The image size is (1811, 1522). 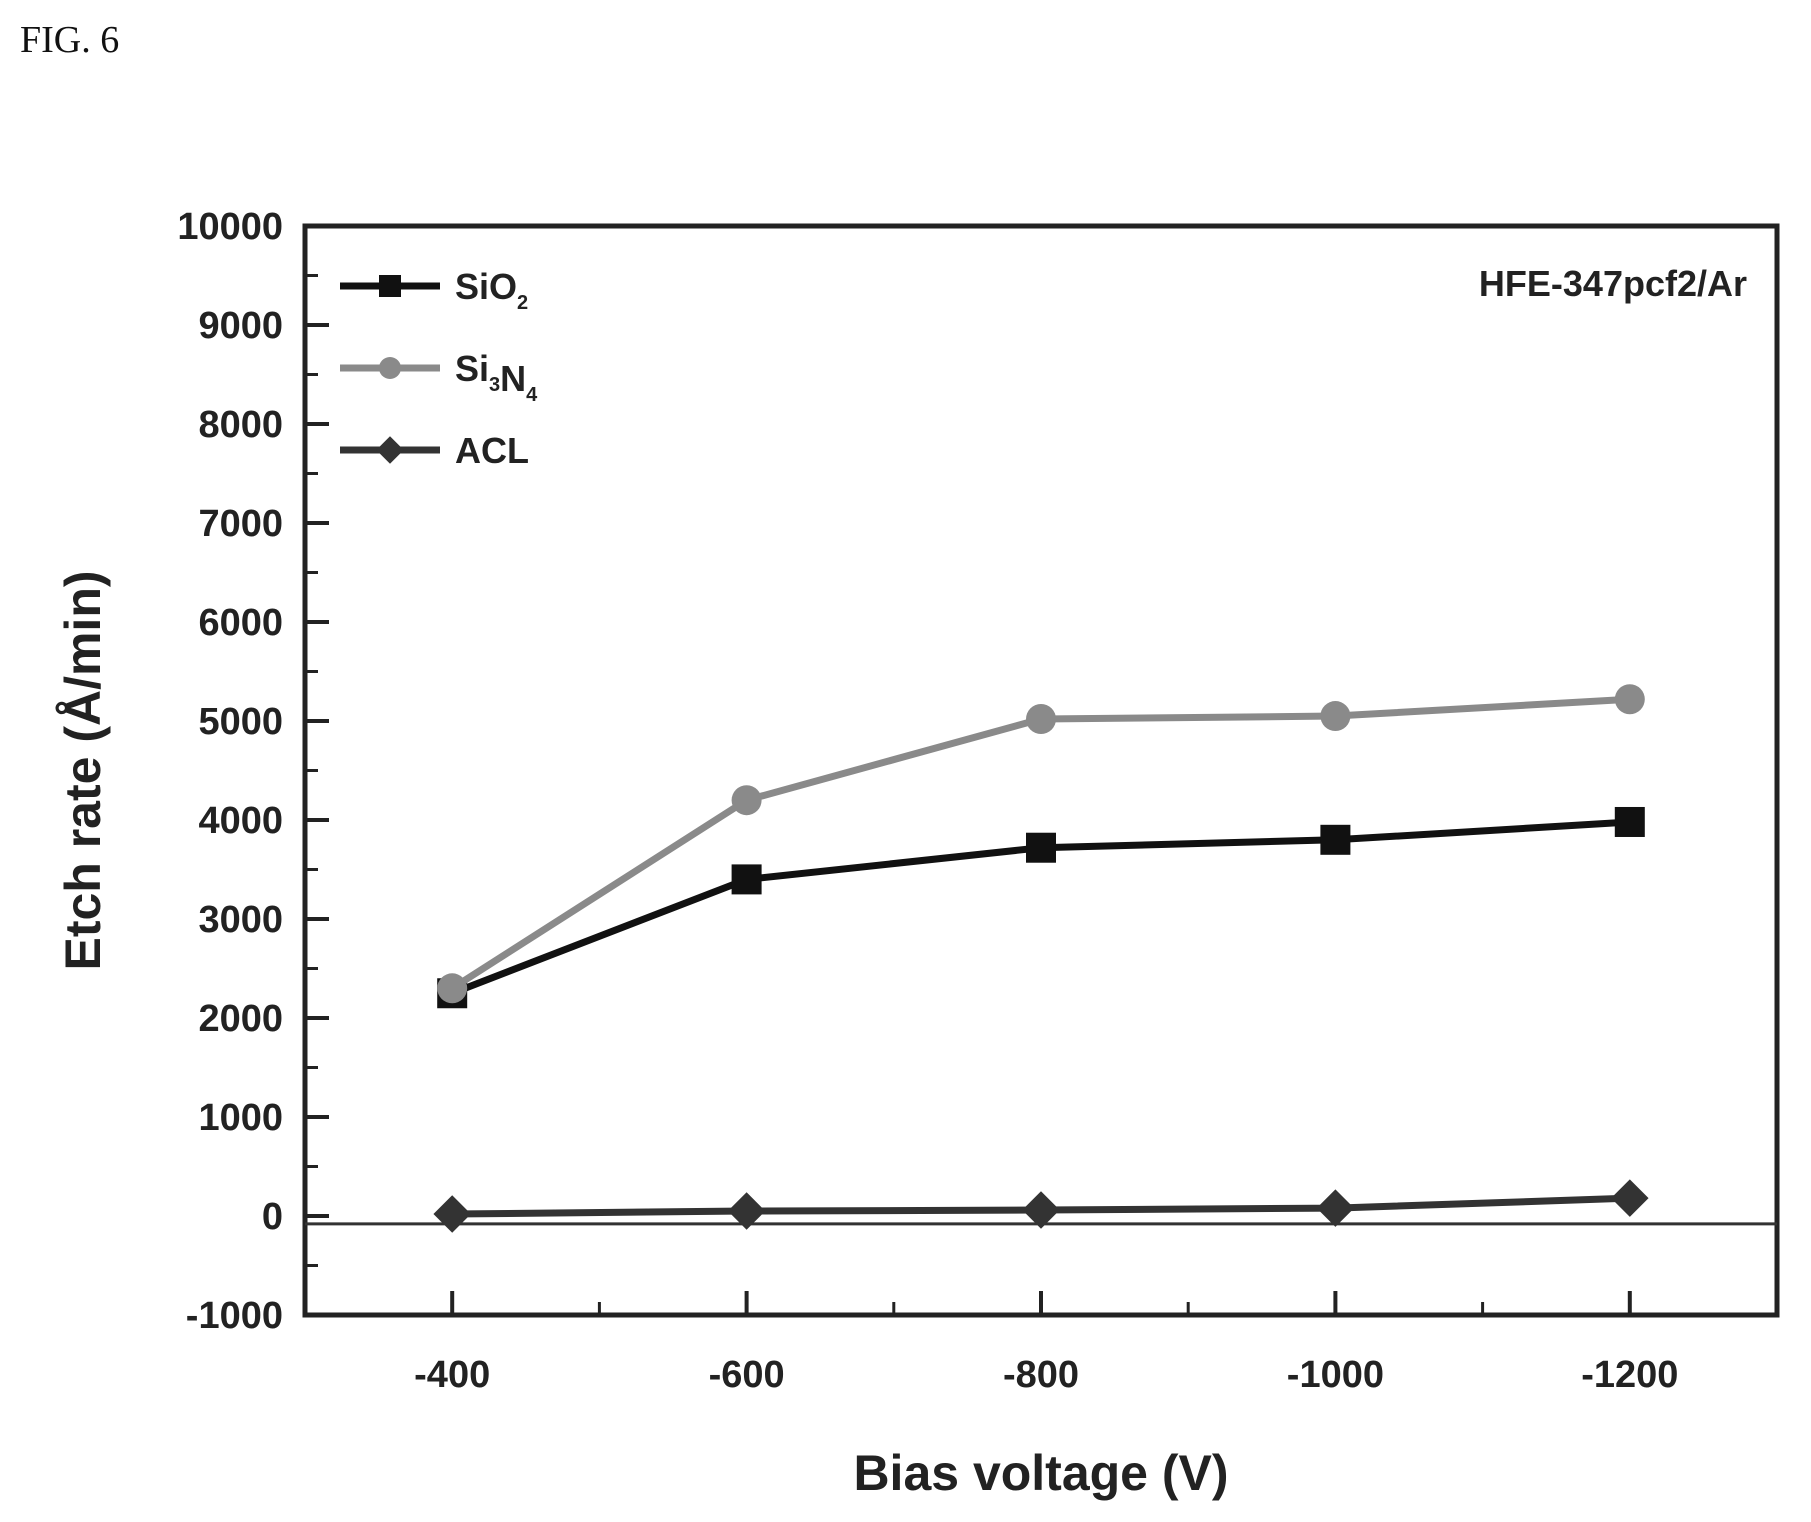 I want to click on y-tick-label: 6000, so click(x=240, y=623).